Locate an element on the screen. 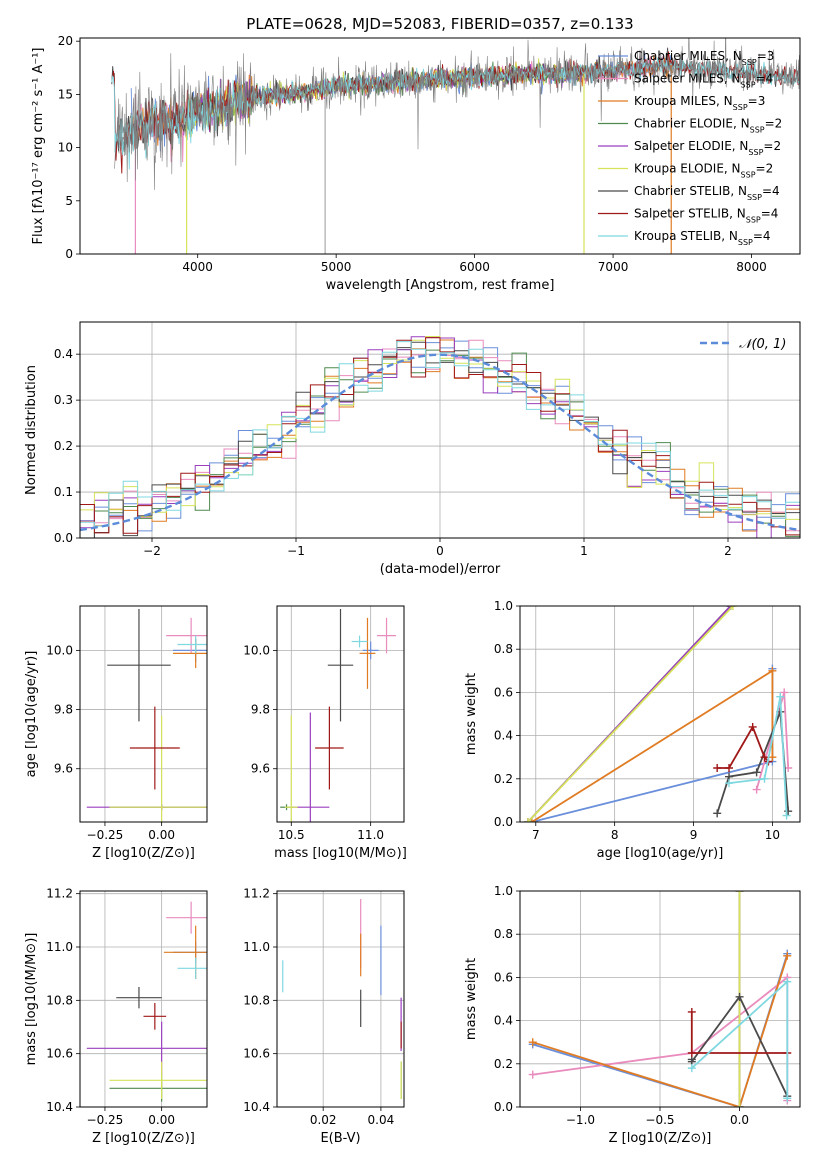 The width and height of the screenshot is (819, 1170). weight-marker-chabrier-stelib is located at coordinates (717, 813).